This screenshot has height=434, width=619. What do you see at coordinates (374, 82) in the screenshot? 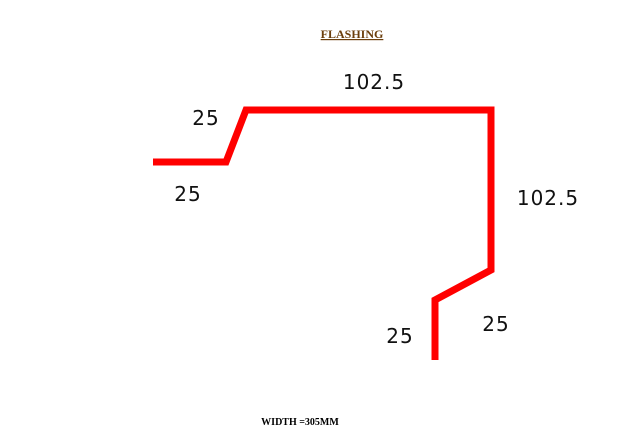
I see `dim-label-top-segment: 102.5` at bounding box center [374, 82].